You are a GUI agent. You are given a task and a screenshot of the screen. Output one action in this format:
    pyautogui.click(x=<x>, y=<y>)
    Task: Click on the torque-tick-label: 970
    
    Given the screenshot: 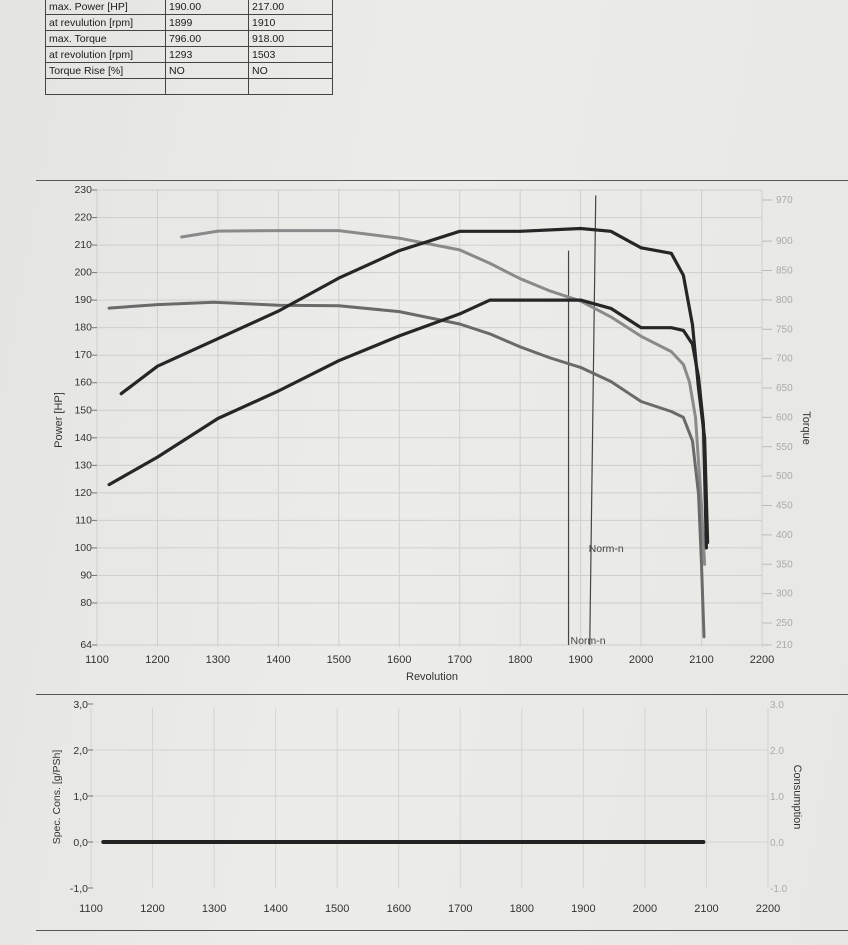 What is the action you would take?
    pyautogui.click(x=784, y=200)
    